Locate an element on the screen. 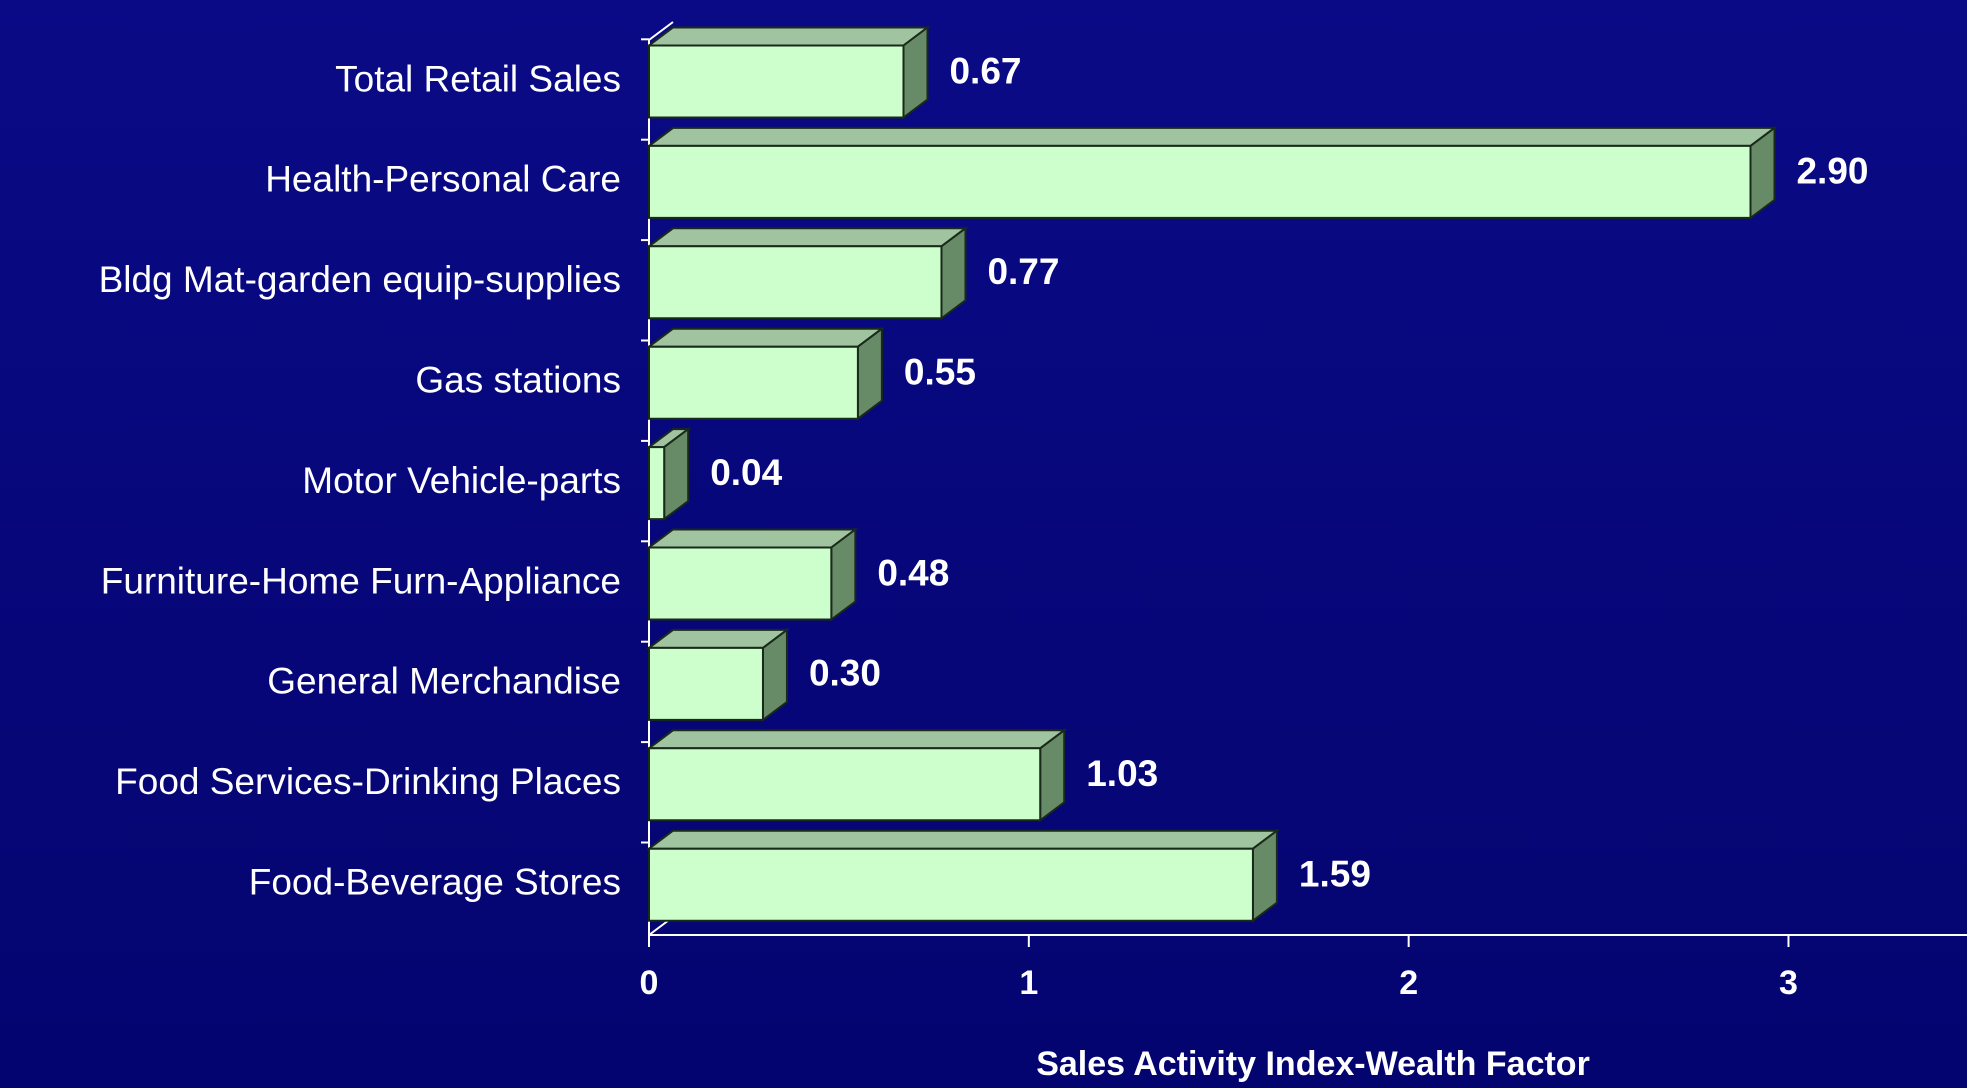 The image size is (1967, 1088). x-tick-label: 2 is located at coordinates (1408, 983).